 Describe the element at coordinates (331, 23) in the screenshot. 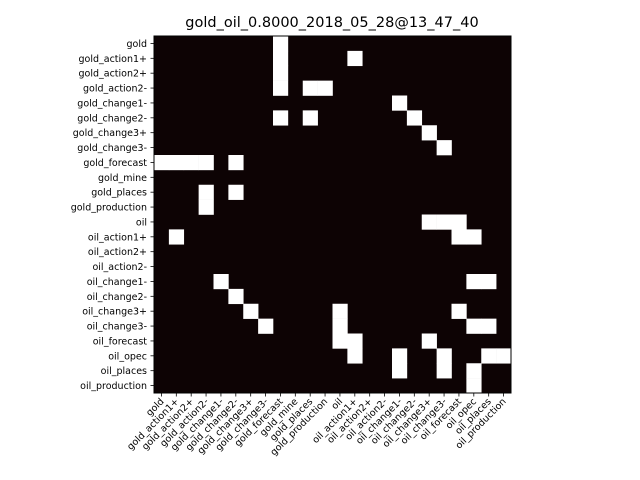

I see `chart-title: gold_oil_0.8000_2018_05_28@13_47_40` at that location.